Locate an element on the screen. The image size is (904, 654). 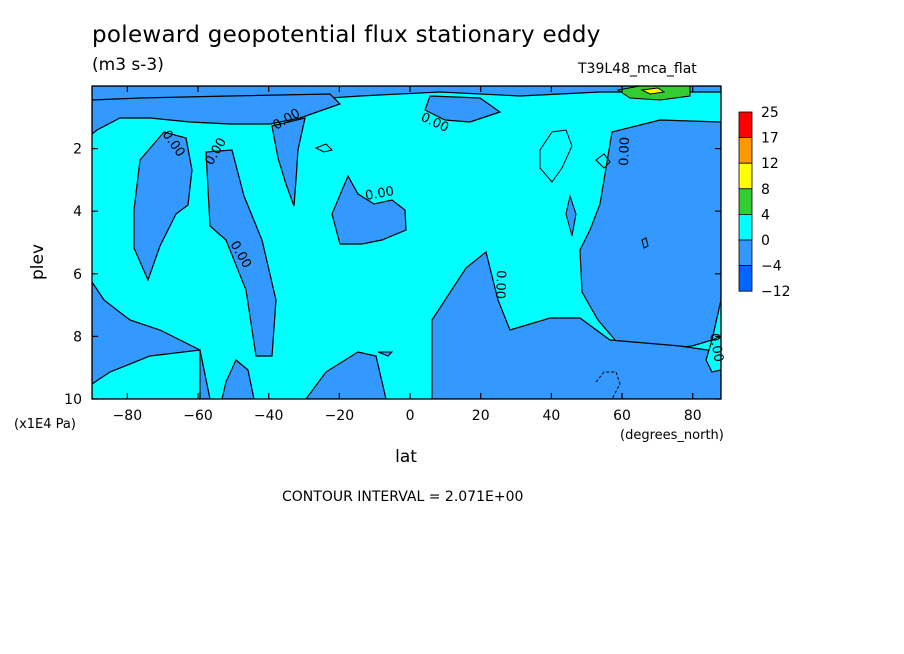
colorbar-label: 4 is located at coordinates (765, 215).